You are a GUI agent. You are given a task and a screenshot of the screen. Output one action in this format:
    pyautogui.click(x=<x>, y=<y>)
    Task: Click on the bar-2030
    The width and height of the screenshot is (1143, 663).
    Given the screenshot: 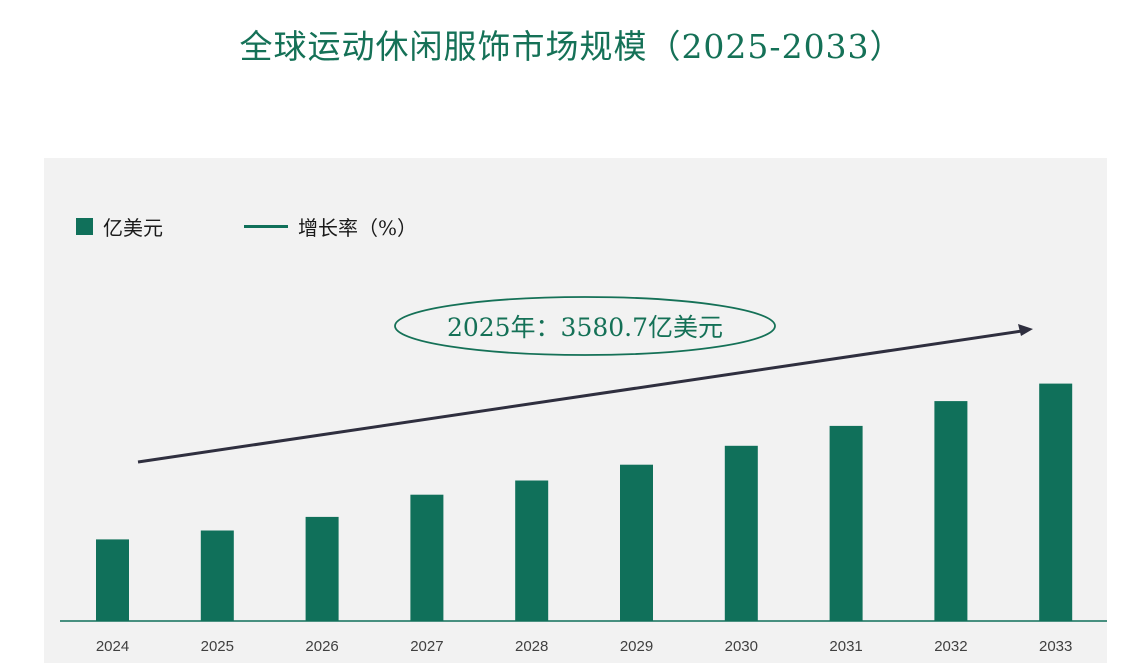 What is the action you would take?
    pyautogui.click(x=741, y=533)
    